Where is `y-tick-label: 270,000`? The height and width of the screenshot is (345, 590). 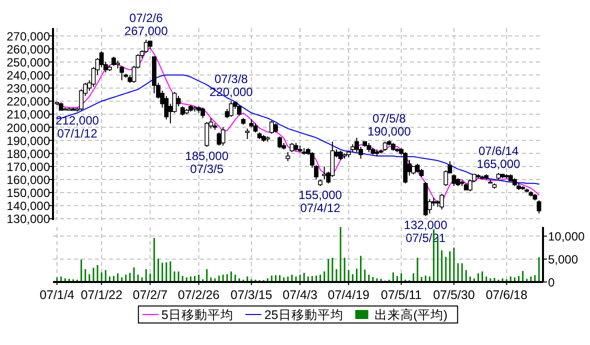 y-tick-label: 270,000 is located at coordinates (28, 36).